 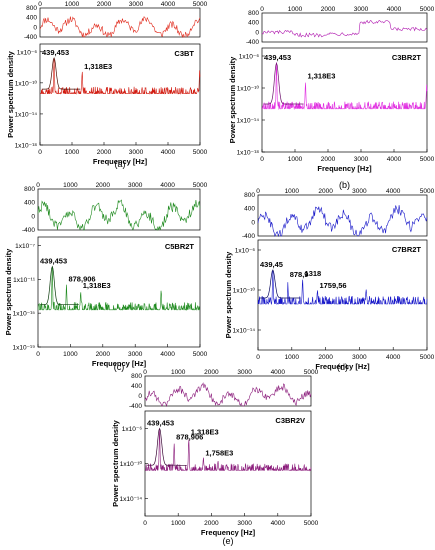 I want to click on psd-y-tick-label: 1x10⁻¹⁸, so click(x=26, y=146).